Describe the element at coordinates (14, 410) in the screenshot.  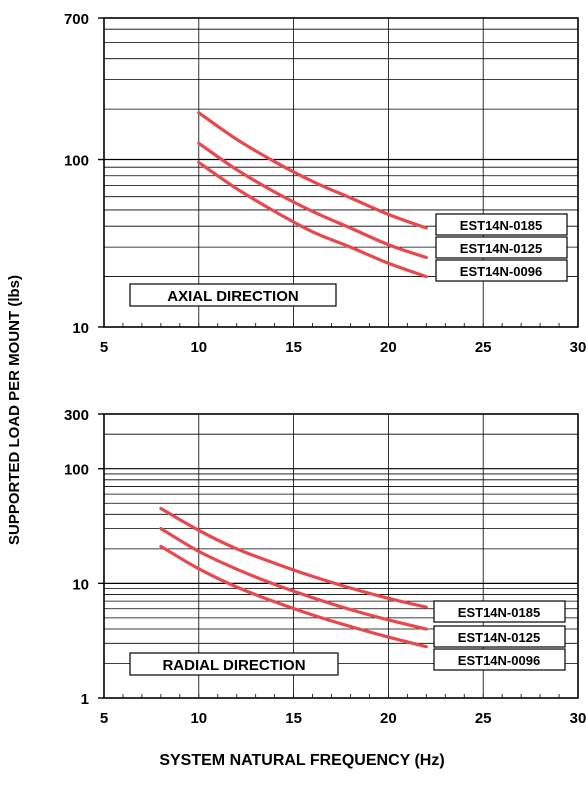
I see `y-axis-label: SUPPORTED LOAD PER MOUNT (lbs)` at that location.